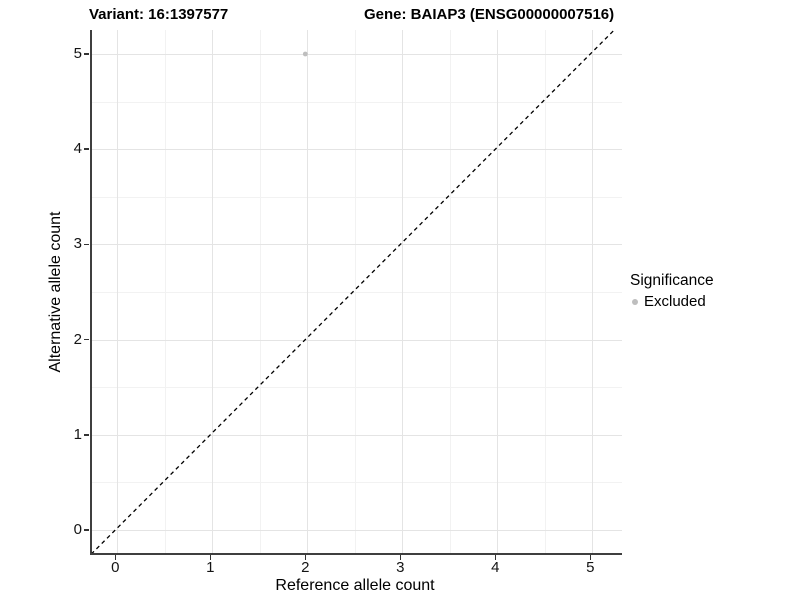 This screenshot has width=800, height=600. I want to click on legend-title: Significance, so click(672, 280).